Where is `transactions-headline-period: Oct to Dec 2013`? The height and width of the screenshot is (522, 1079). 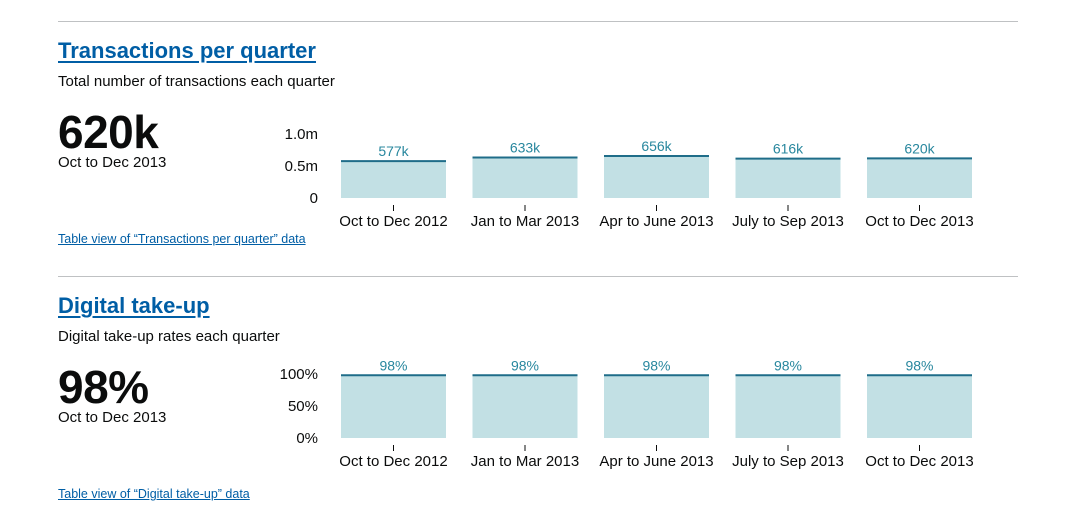
transactions-headline-period: Oct to Dec 2013 is located at coordinates (112, 162).